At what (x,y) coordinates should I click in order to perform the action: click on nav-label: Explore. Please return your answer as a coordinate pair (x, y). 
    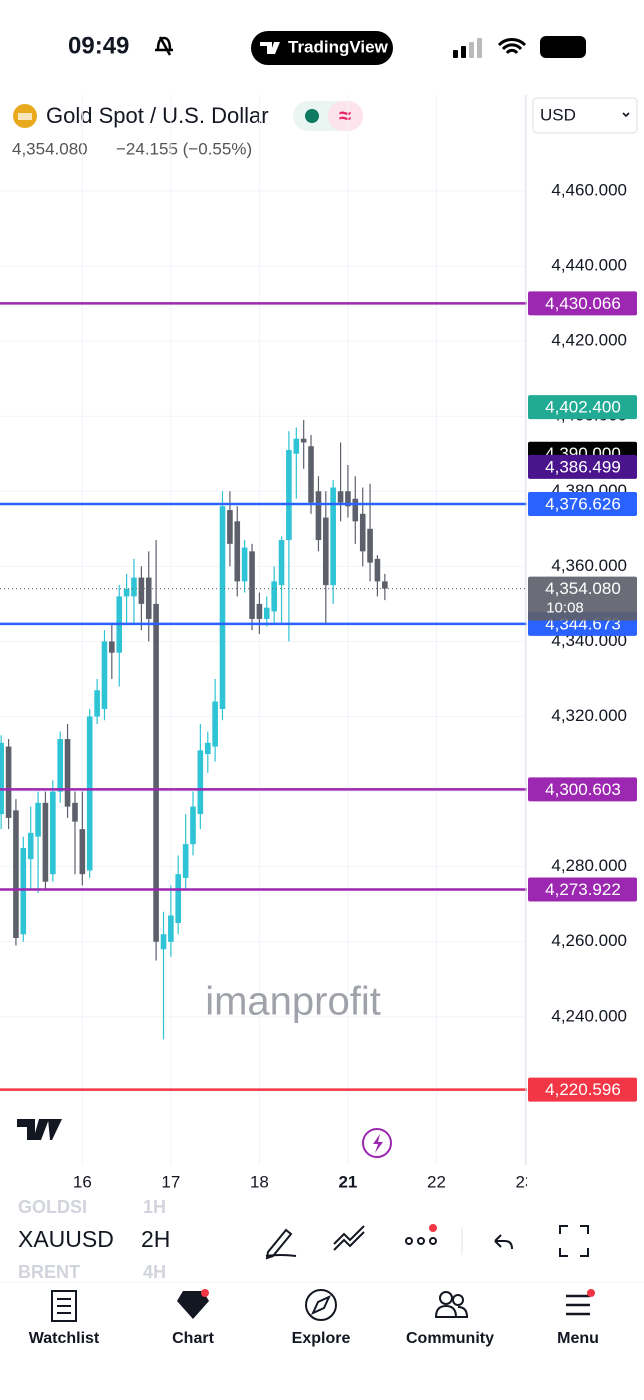
    Looking at the image, I should click on (321, 1338).